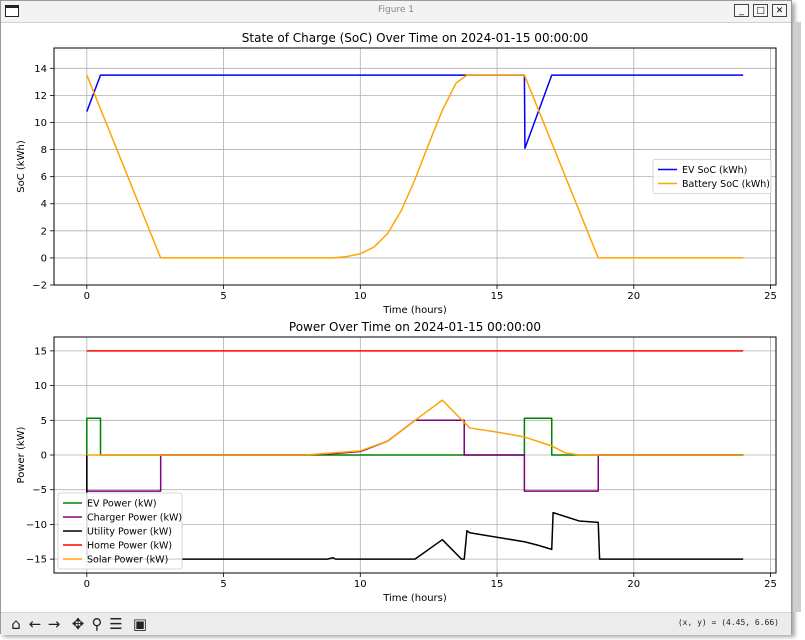 The height and width of the screenshot is (640, 805). I want to click on y-tick-label: −15, so click(36, 560).